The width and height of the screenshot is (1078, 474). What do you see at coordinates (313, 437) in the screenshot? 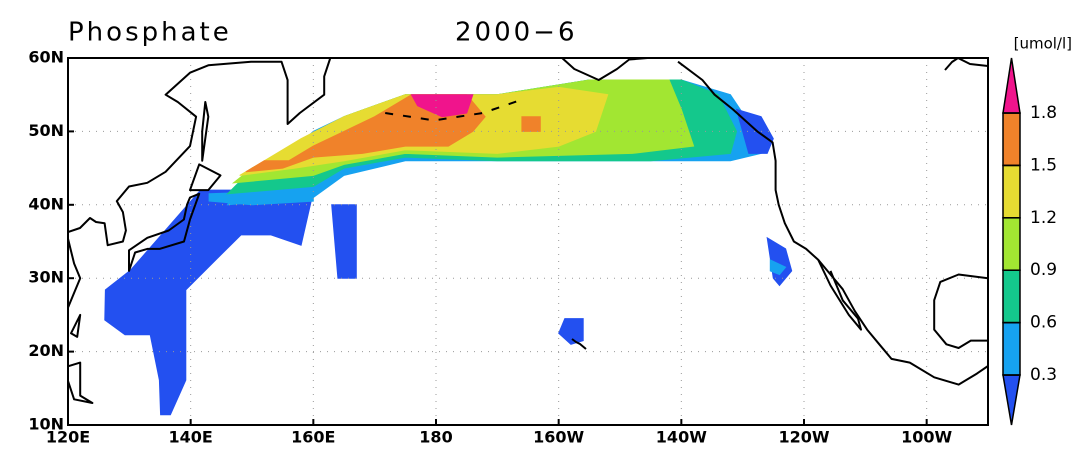
I see `x-tick-label: 160E` at bounding box center [313, 437].